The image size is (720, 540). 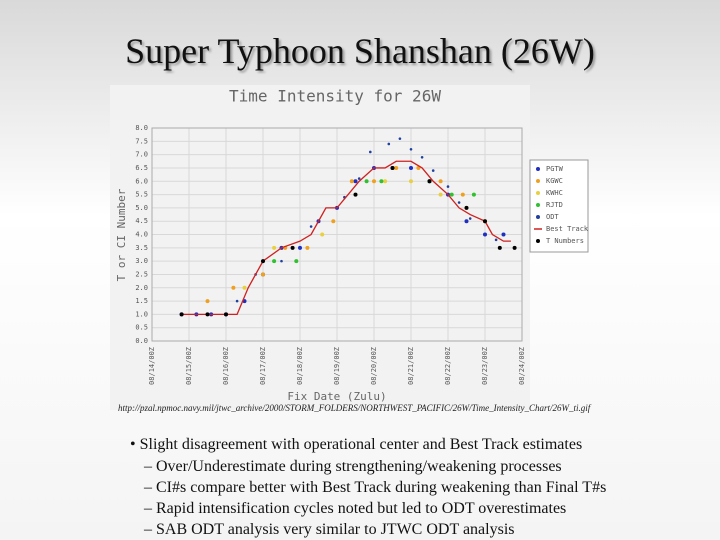 I want to click on x-axis-label: Fix Date (Zulu), so click(x=336, y=396).